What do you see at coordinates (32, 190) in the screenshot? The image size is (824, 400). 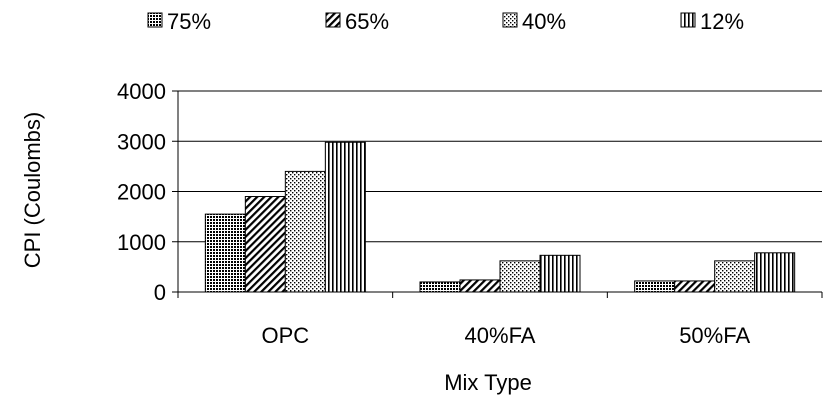 I see `y-axis-label: CPI (Coulombs)` at bounding box center [32, 190].